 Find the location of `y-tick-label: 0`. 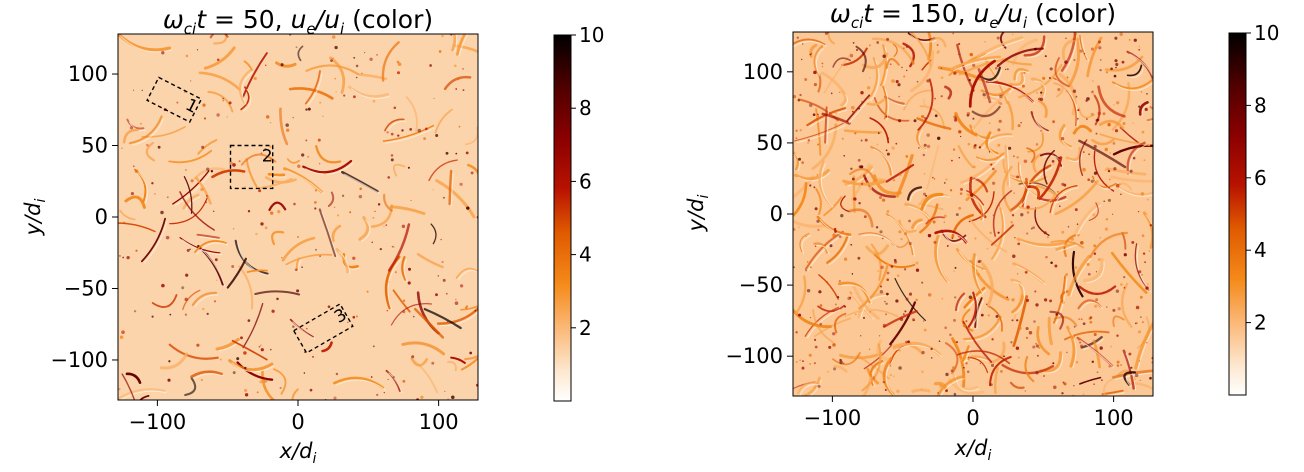

y-tick-label: 0 is located at coordinates (776, 214).